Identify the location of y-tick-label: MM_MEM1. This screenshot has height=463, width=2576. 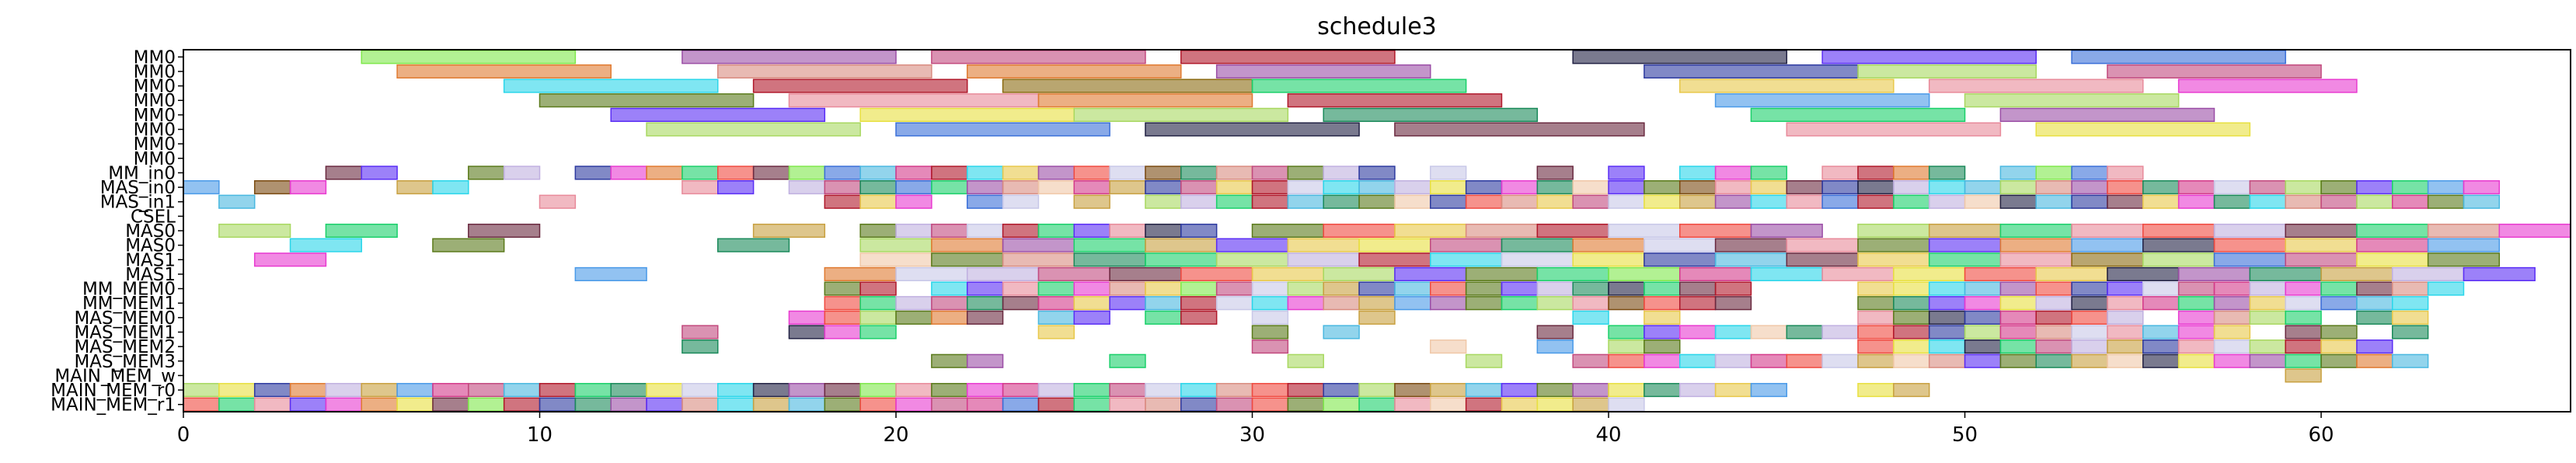
(129, 304).